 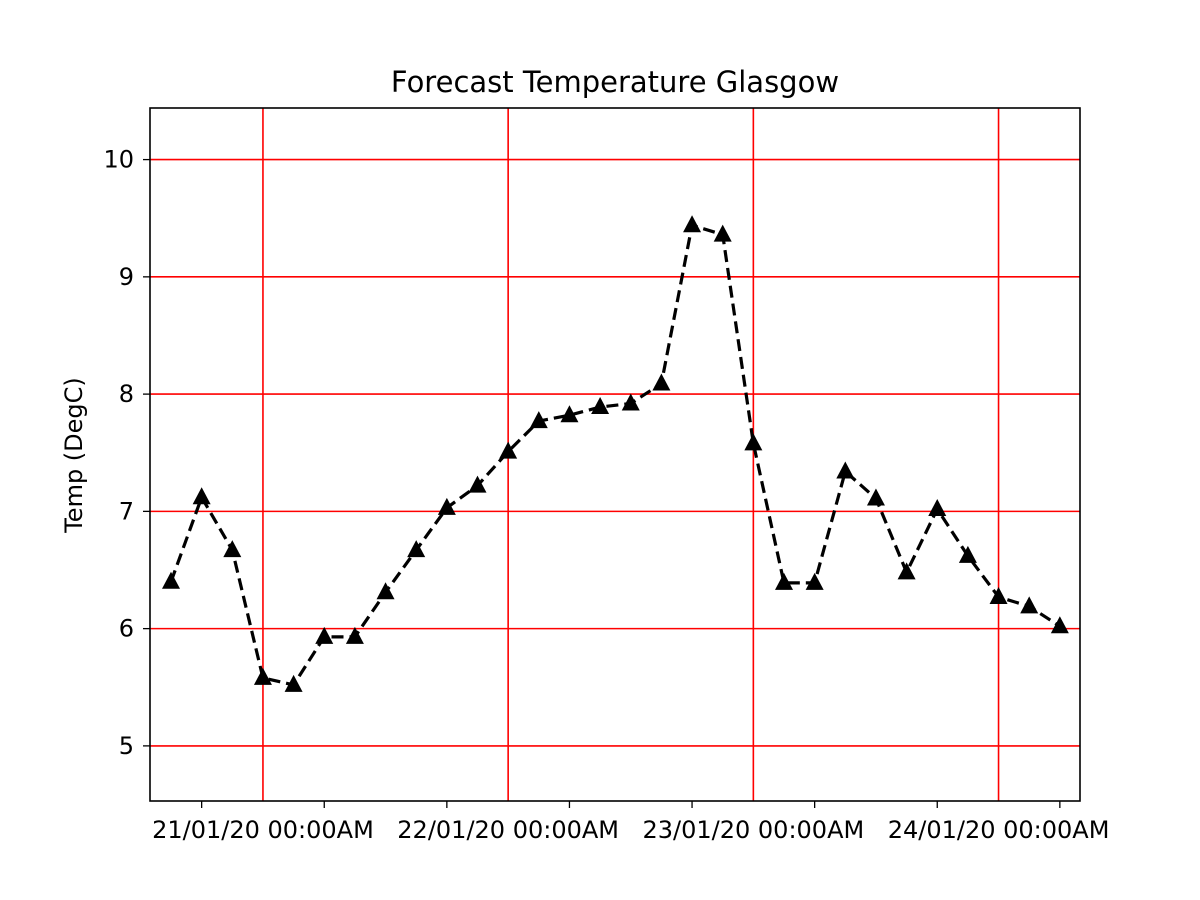 What do you see at coordinates (126, 746) in the screenshot?
I see `y-tick-label: 5` at bounding box center [126, 746].